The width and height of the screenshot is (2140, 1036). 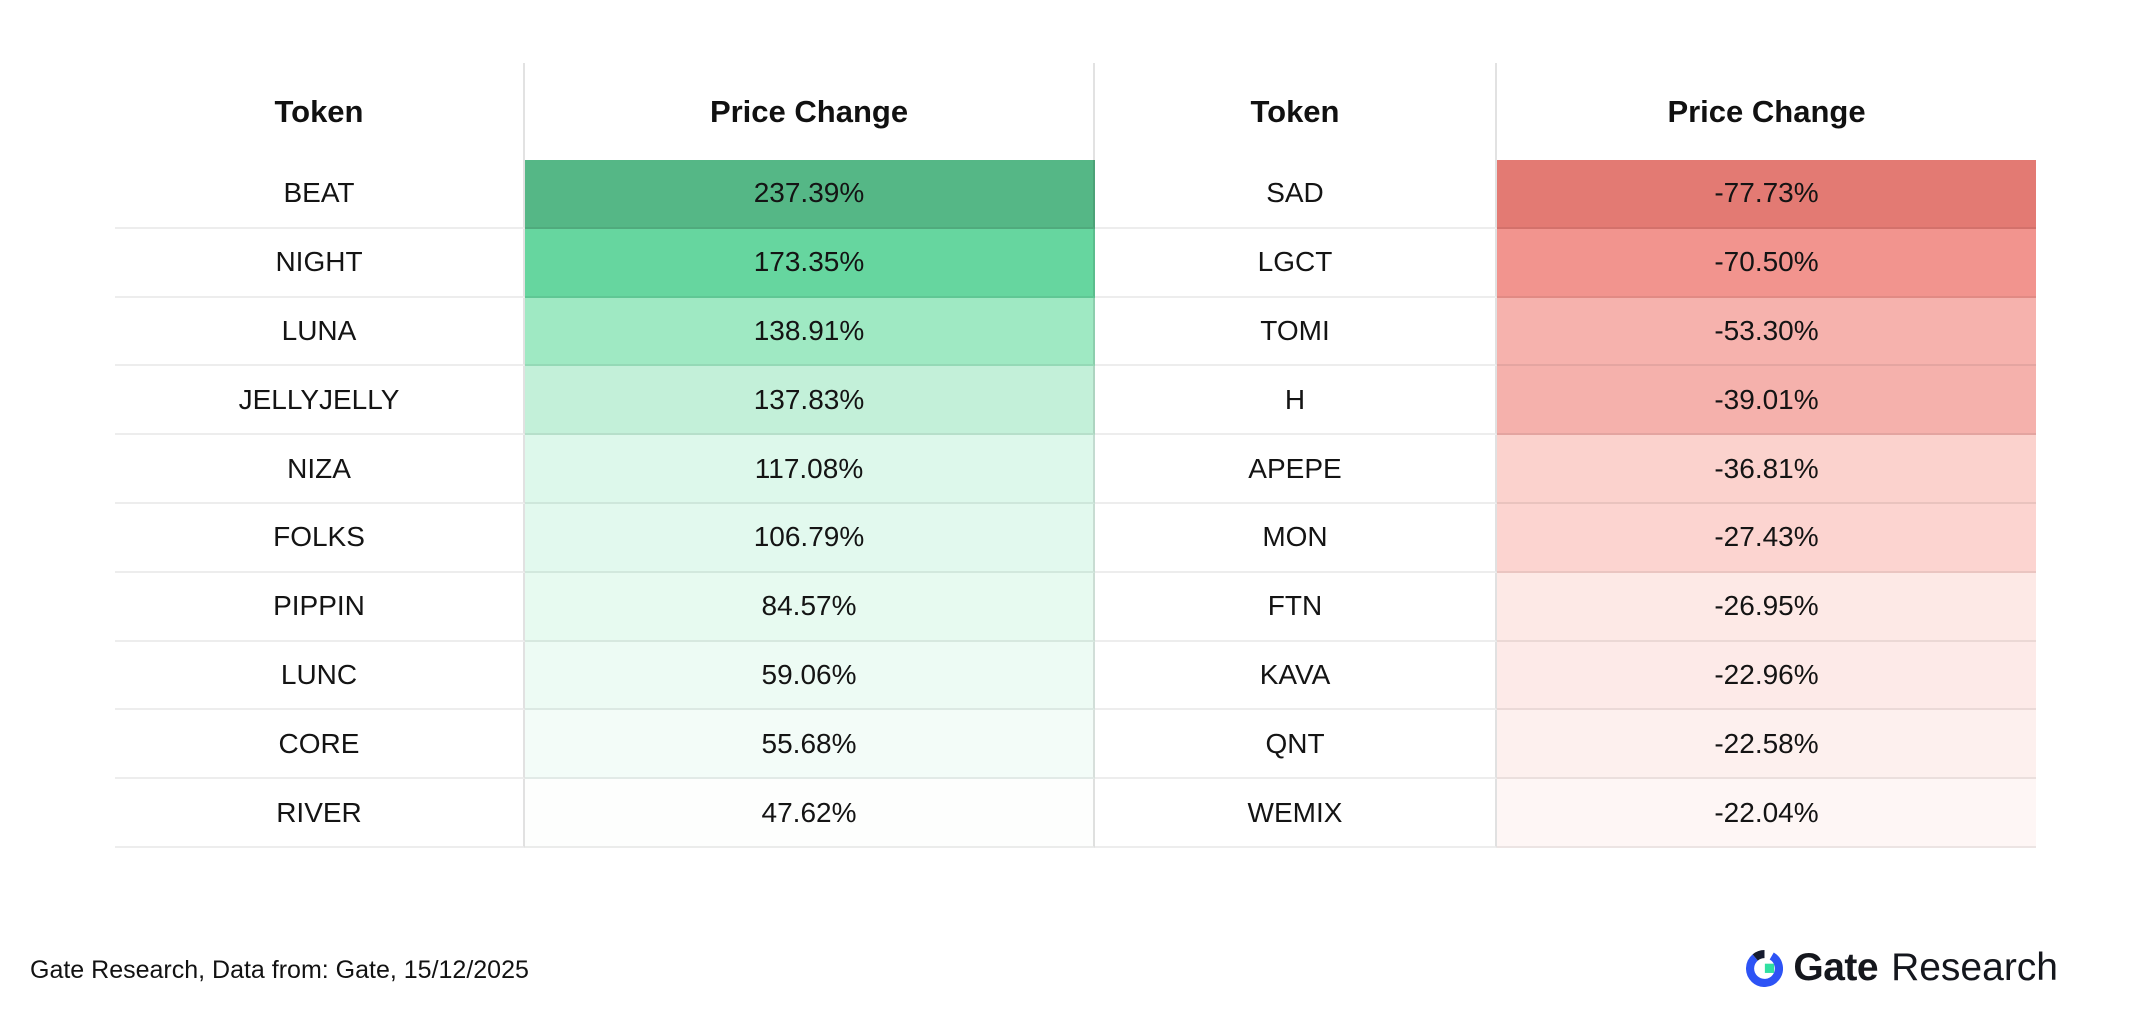 I want to click on loser-token-cell: TOMI, so click(x=1296, y=332).